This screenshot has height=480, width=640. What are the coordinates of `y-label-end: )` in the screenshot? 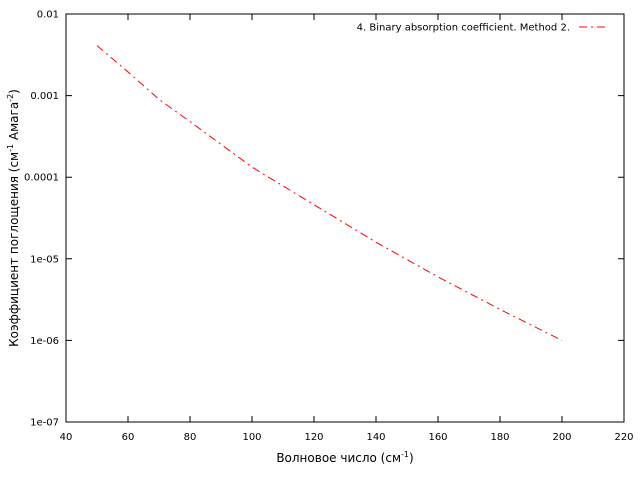 It's located at (14, 91).